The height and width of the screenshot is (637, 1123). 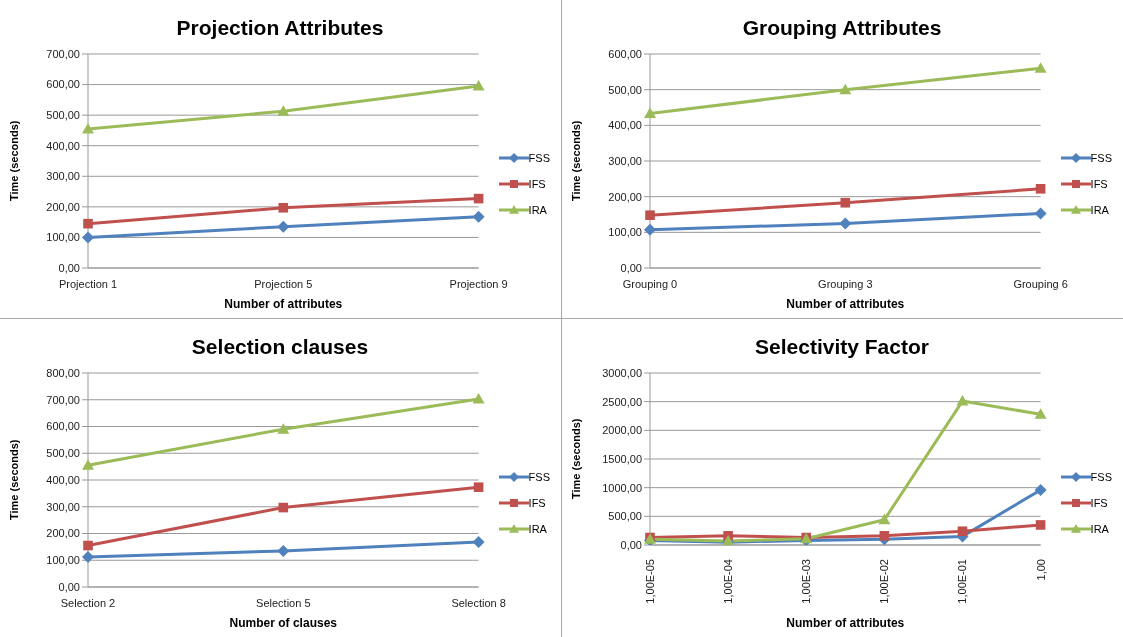 I want to click on y-tick-label: 3000,00, so click(x=622, y=372).